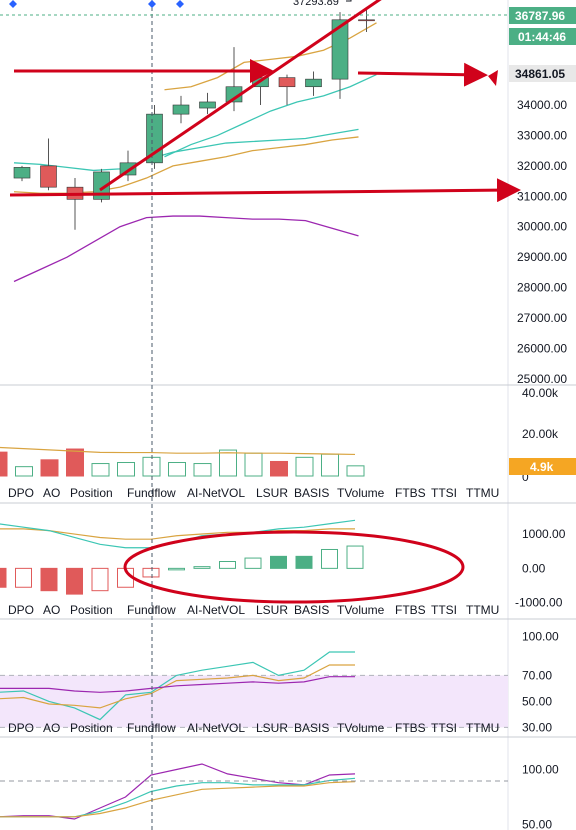  I want to click on price-tick-label: 25000.00, so click(542, 379).